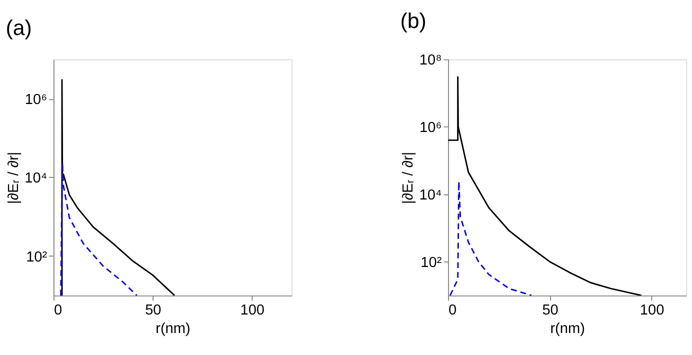 Image resolution: width=692 pixels, height=355 pixels. I want to click on chart-title: (b), so click(413, 21).